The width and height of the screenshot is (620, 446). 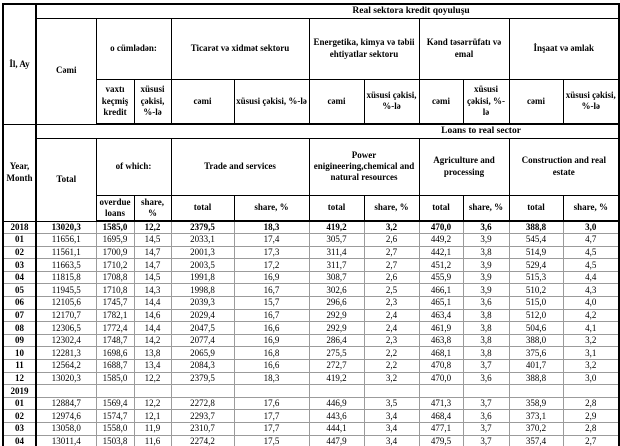 What do you see at coordinates (115, 208) in the screenshot?
I see `en-sub-overdue: overdue loans` at bounding box center [115, 208].